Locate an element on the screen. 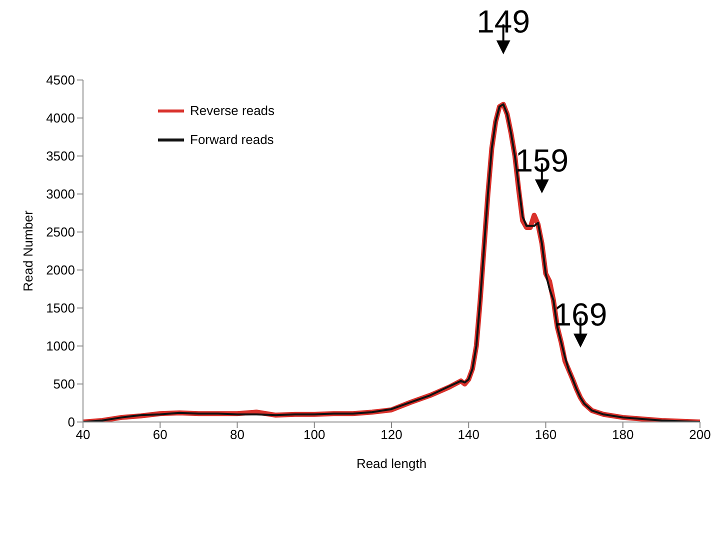 The image size is (720, 544). y-tick-label: 1000 is located at coordinates (60, 346).